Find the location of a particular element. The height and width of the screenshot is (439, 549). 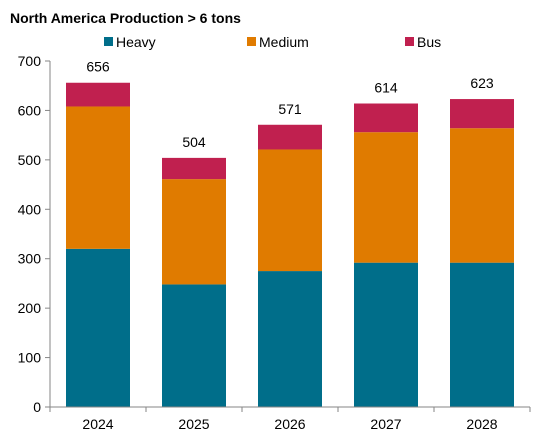

chart-title: North America Production > 6 tons is located at coordinates (125, 18).